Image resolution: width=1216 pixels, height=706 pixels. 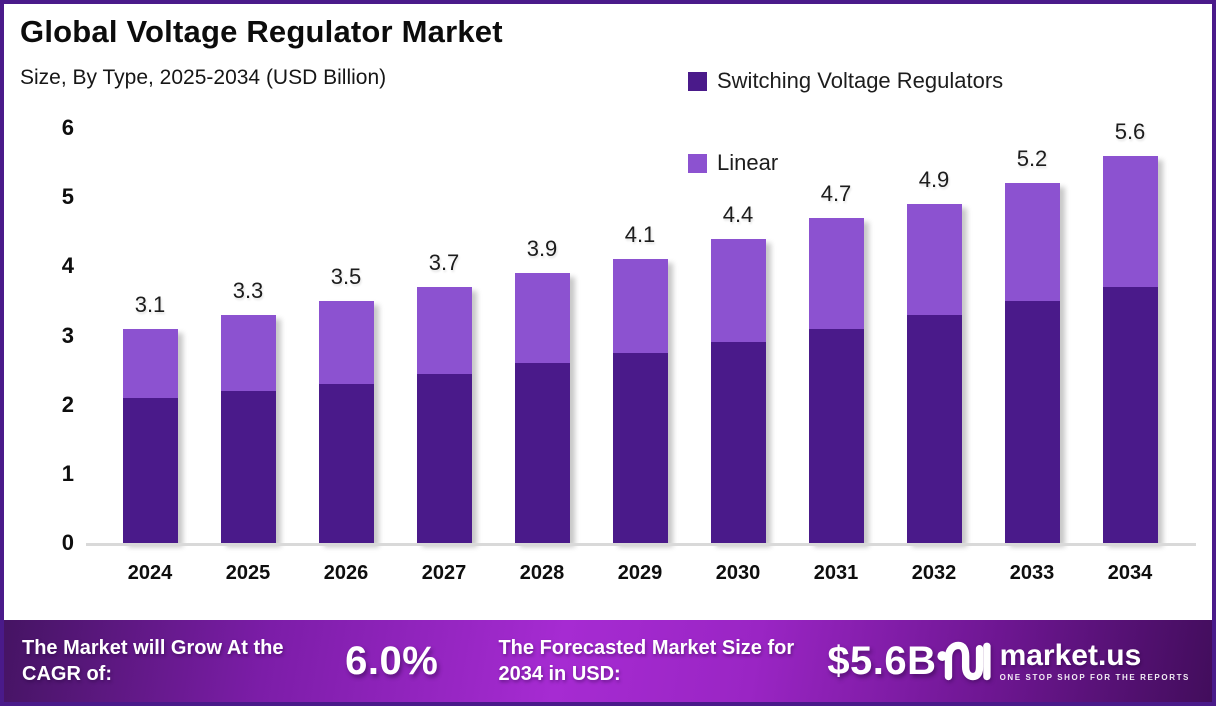 I want to click on bar-total-label: 3.1, so click(x=150, y=304).